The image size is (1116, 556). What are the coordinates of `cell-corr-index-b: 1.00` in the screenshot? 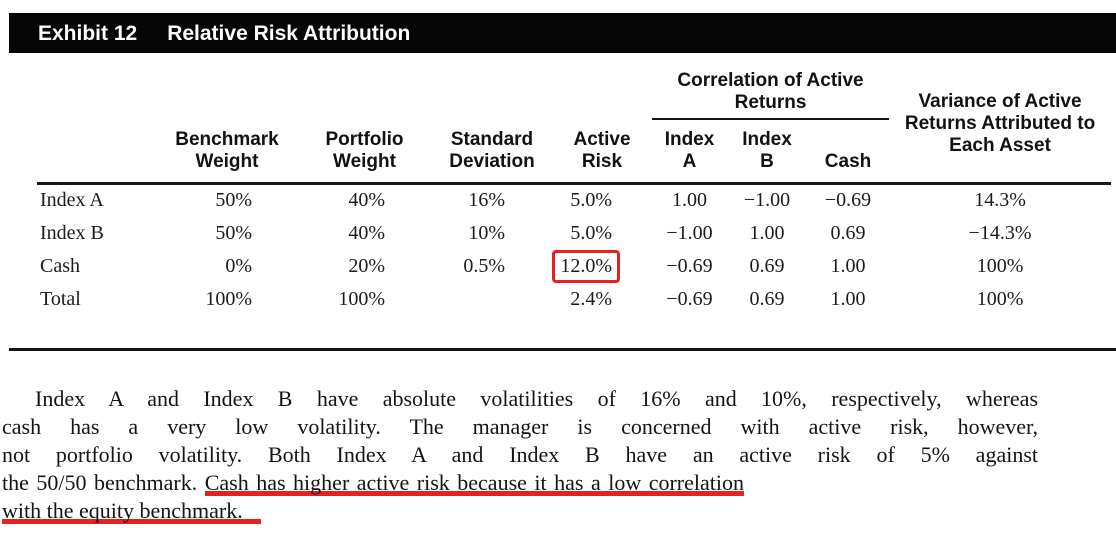 It's located at (767, 232).